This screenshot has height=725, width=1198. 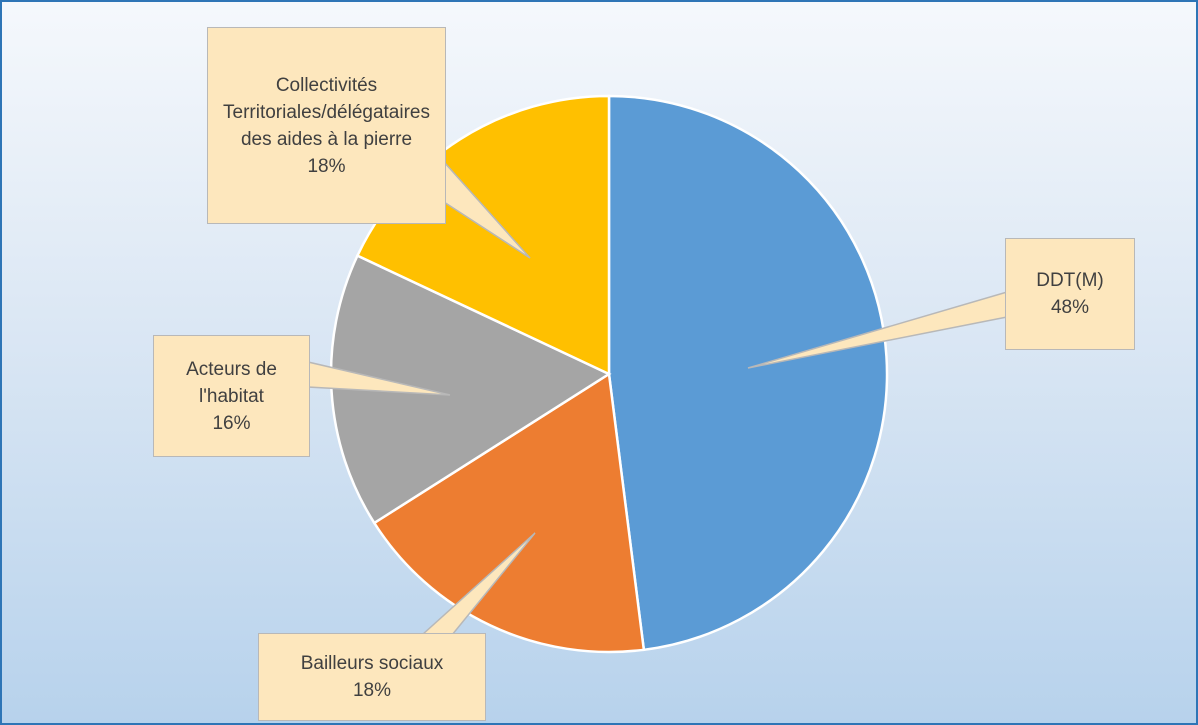 What do you see at coordinates (372, 677) in the screenshot?
I see `data-label: Bailleurs sociaux 18%` at bounding box center [372, 677].